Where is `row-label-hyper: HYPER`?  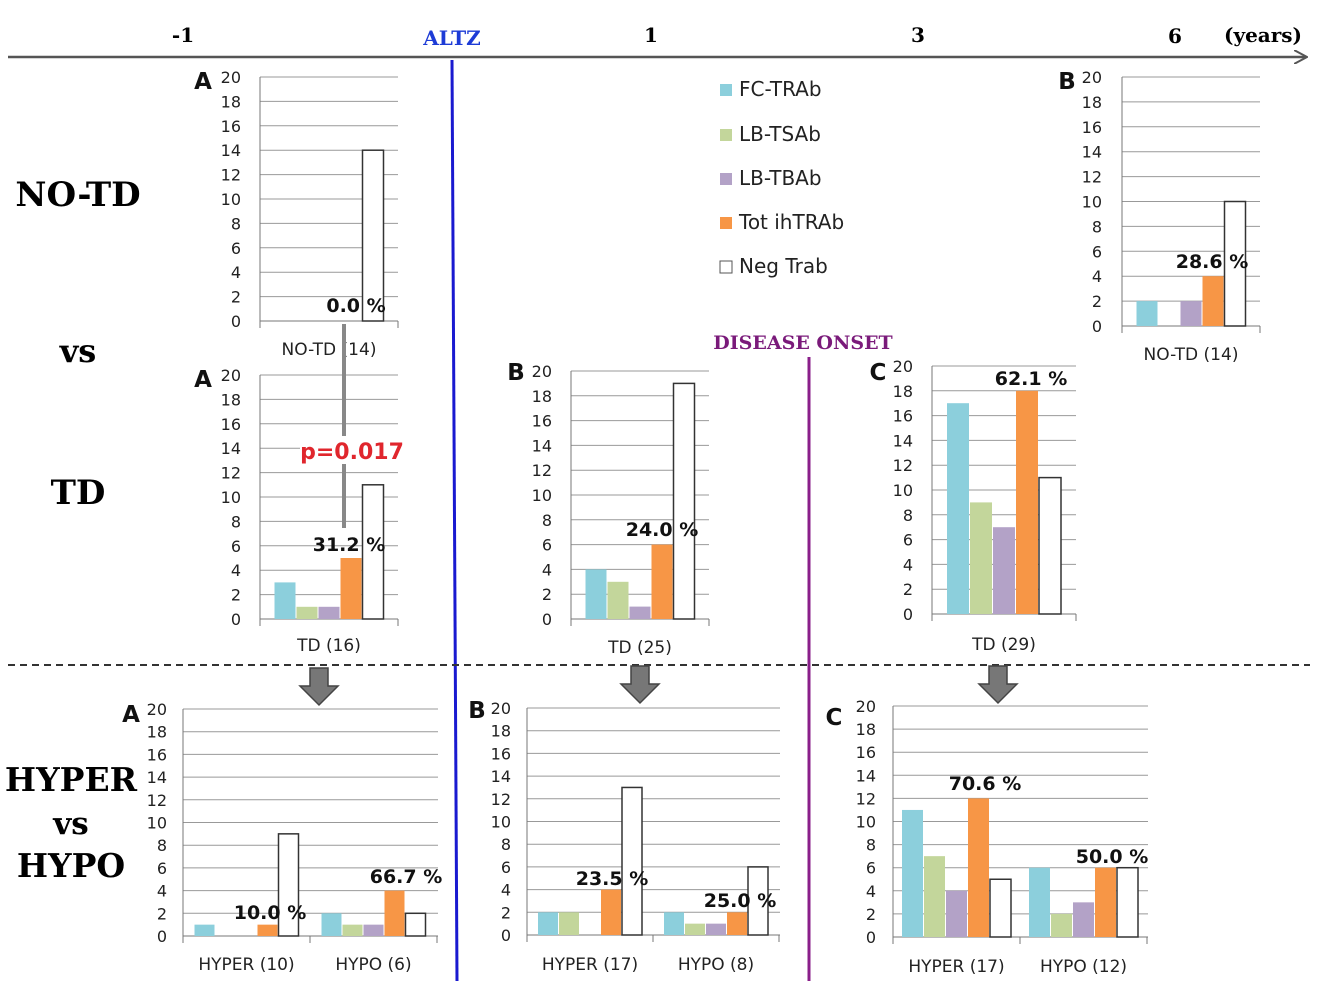 row-label-hyper: HYPER is located at coordinates (71, 779).